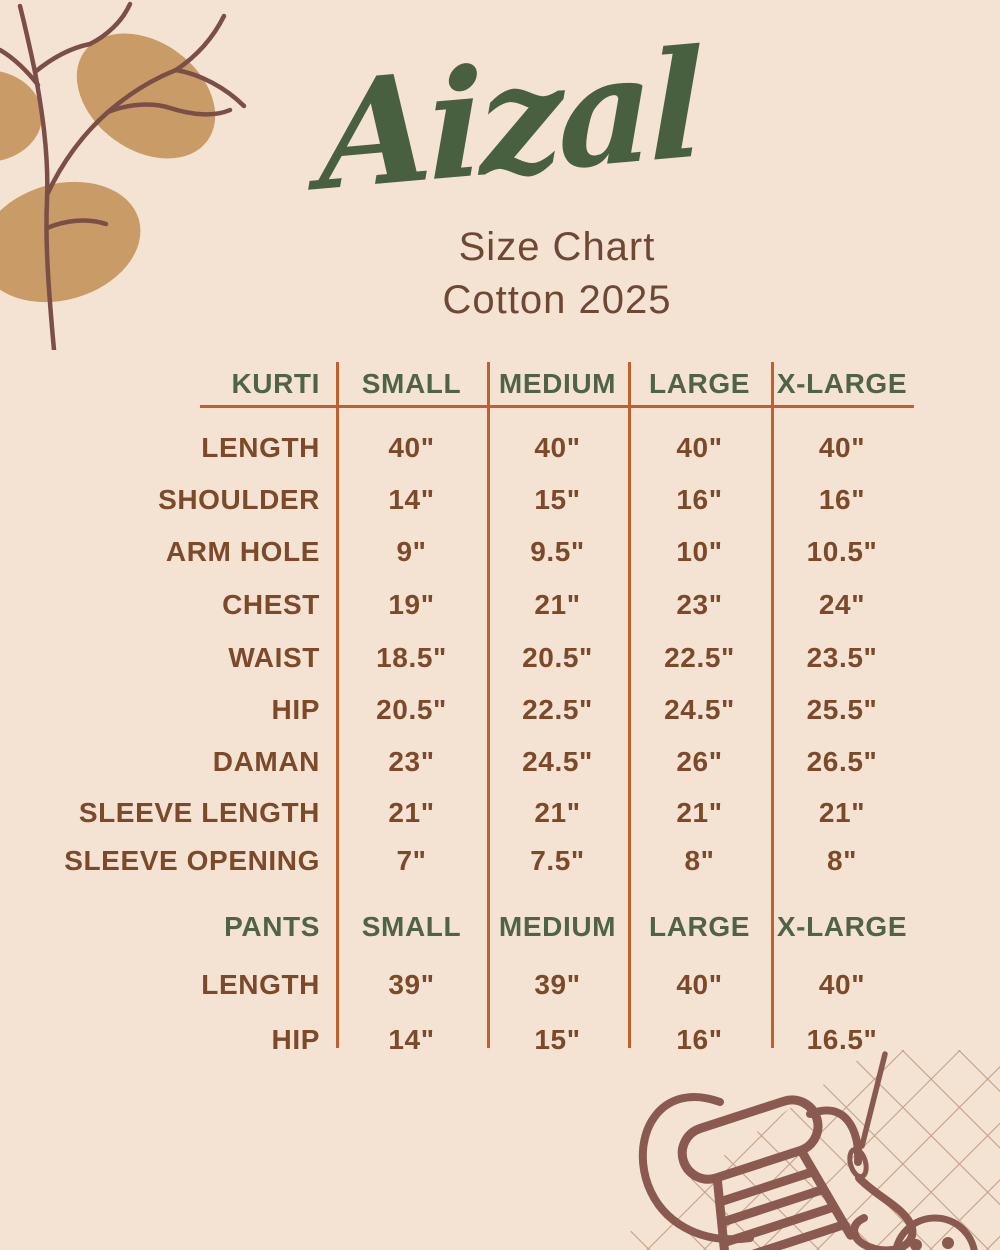 The height and width of the screenshot is (1250, 1000). What do you see at coordinates (456, 861) in the screenshot?
I see `table-row-sleeve-opening: SLEEVE OPENING 7" 7.5" 8" 8"` at bounding box center [456, 861].